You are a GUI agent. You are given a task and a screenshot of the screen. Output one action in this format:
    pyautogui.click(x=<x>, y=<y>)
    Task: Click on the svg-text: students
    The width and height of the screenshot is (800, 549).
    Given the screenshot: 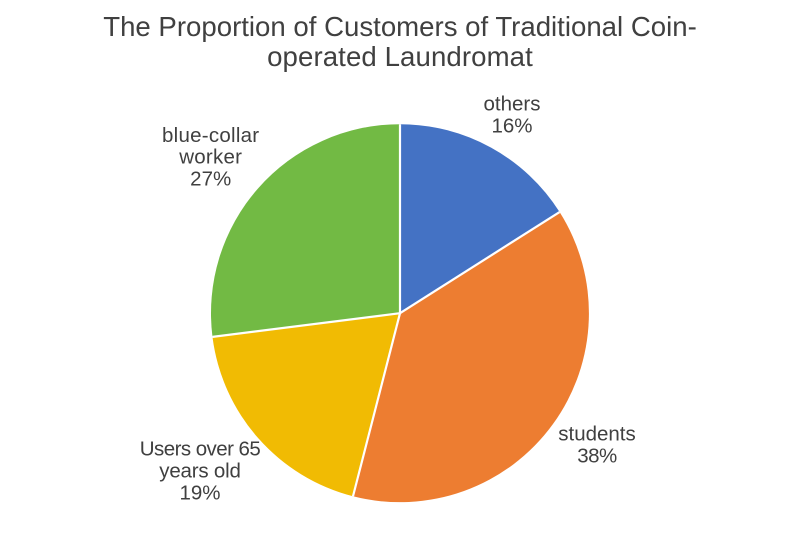 What is the action you would take?
    pyautogui.click(x=597, y=433)
    